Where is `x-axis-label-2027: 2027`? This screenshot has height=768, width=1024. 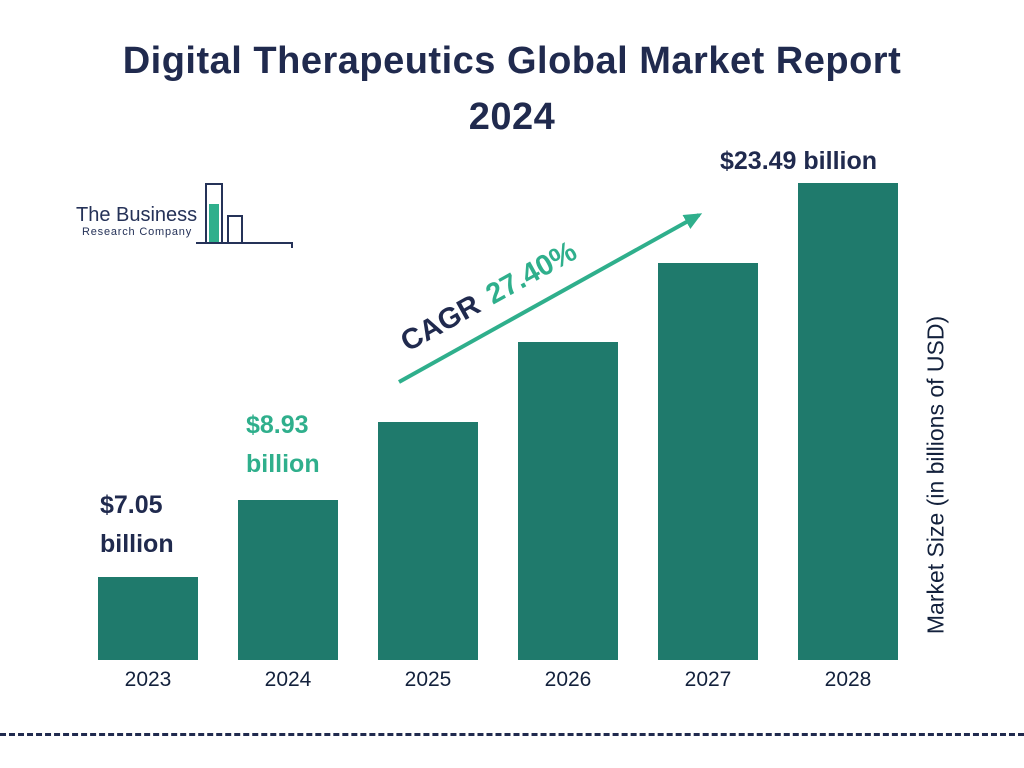 x-axis-label-2027: 2027 is located at coordinates (708, 679).